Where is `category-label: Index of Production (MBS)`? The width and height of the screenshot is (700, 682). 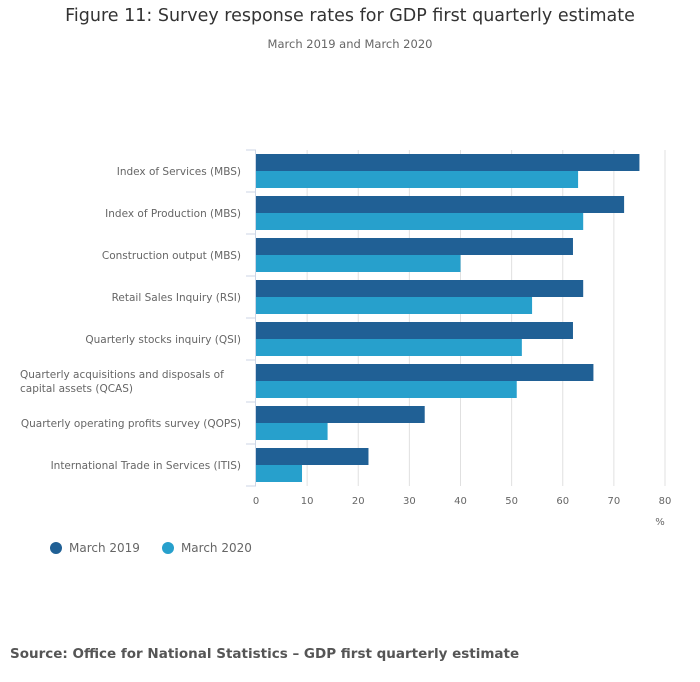
category-label: Index of Production (MBS) is located at coordinates (173, 214).